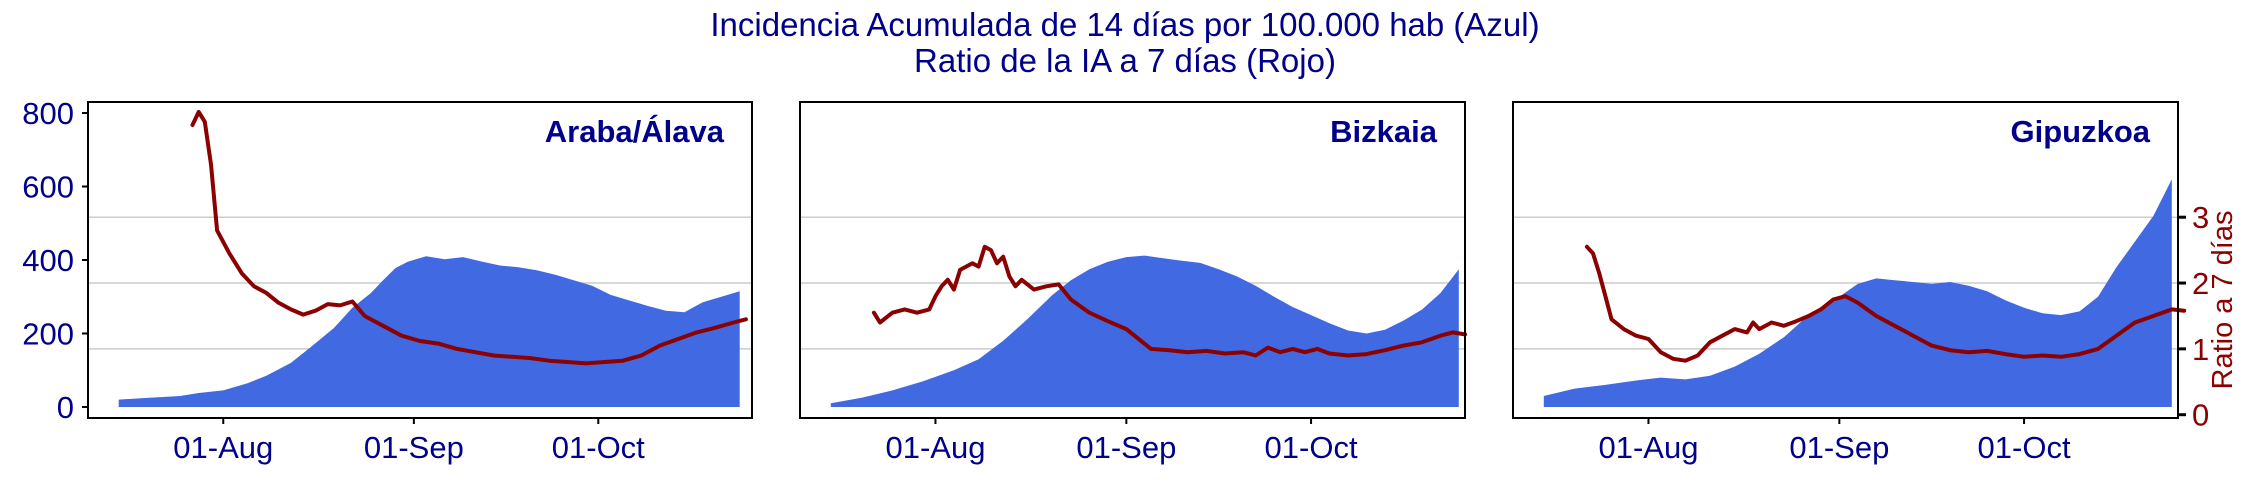 This screenshot has width=2250, height=500. What do you see at coordinates (1885, 303) in the screenshot?
I see `ratio-line-gipuzkoa` at bounding box center [1885, 303].